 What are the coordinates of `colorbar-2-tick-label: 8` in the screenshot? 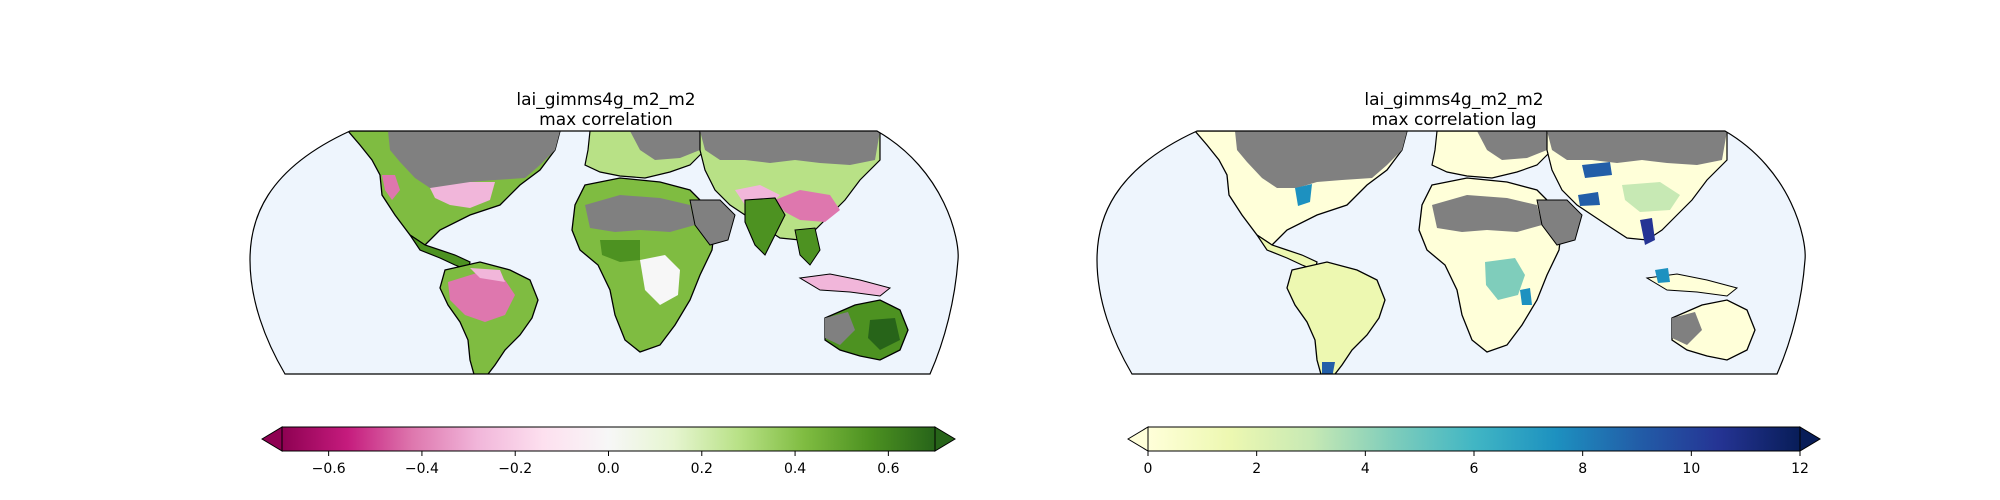 It's located at (1582, 469).